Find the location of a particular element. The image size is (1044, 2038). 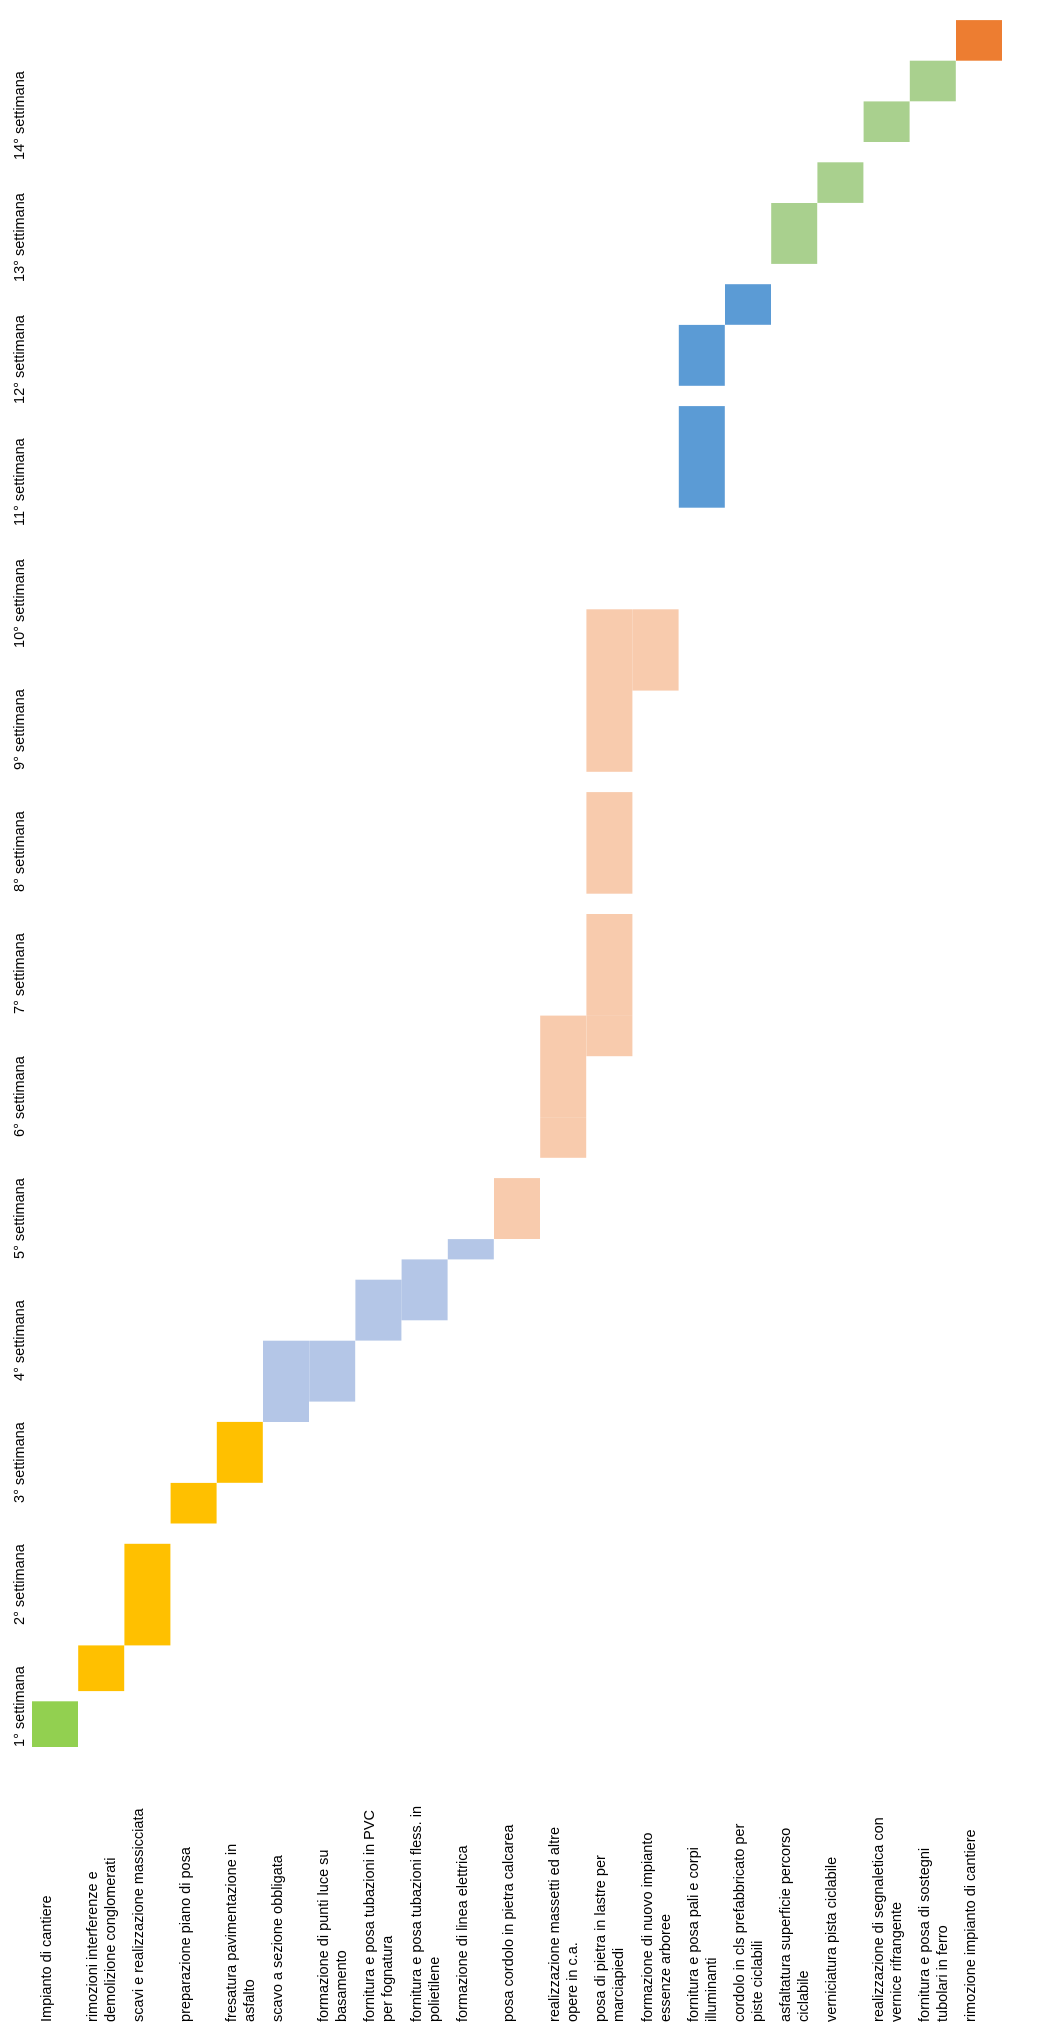

task-label: posa cordolo in pietra calcarea is located at coordinates (509, 1923).